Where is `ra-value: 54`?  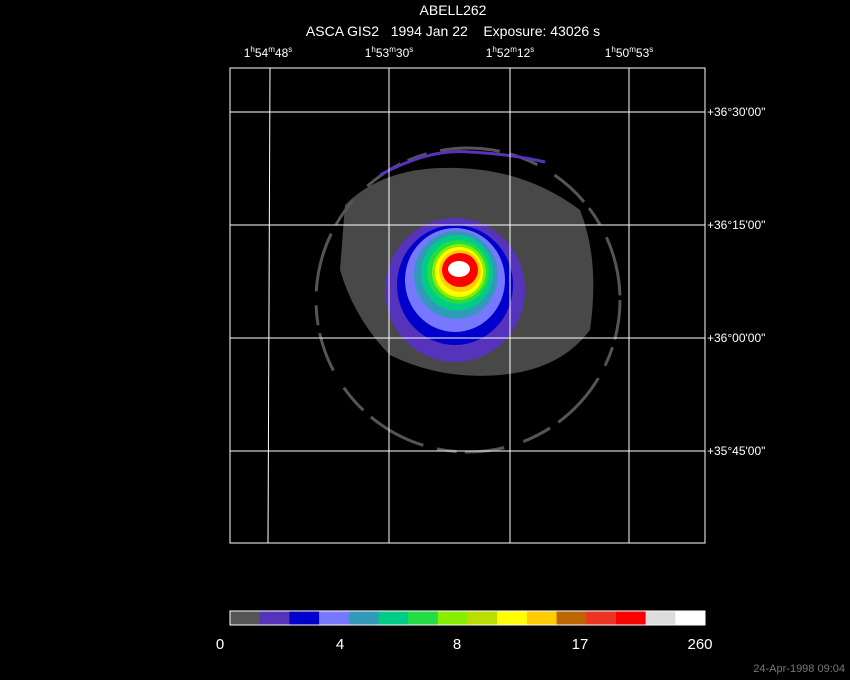
ra-value: 54 is located at coordinates (262, 53).